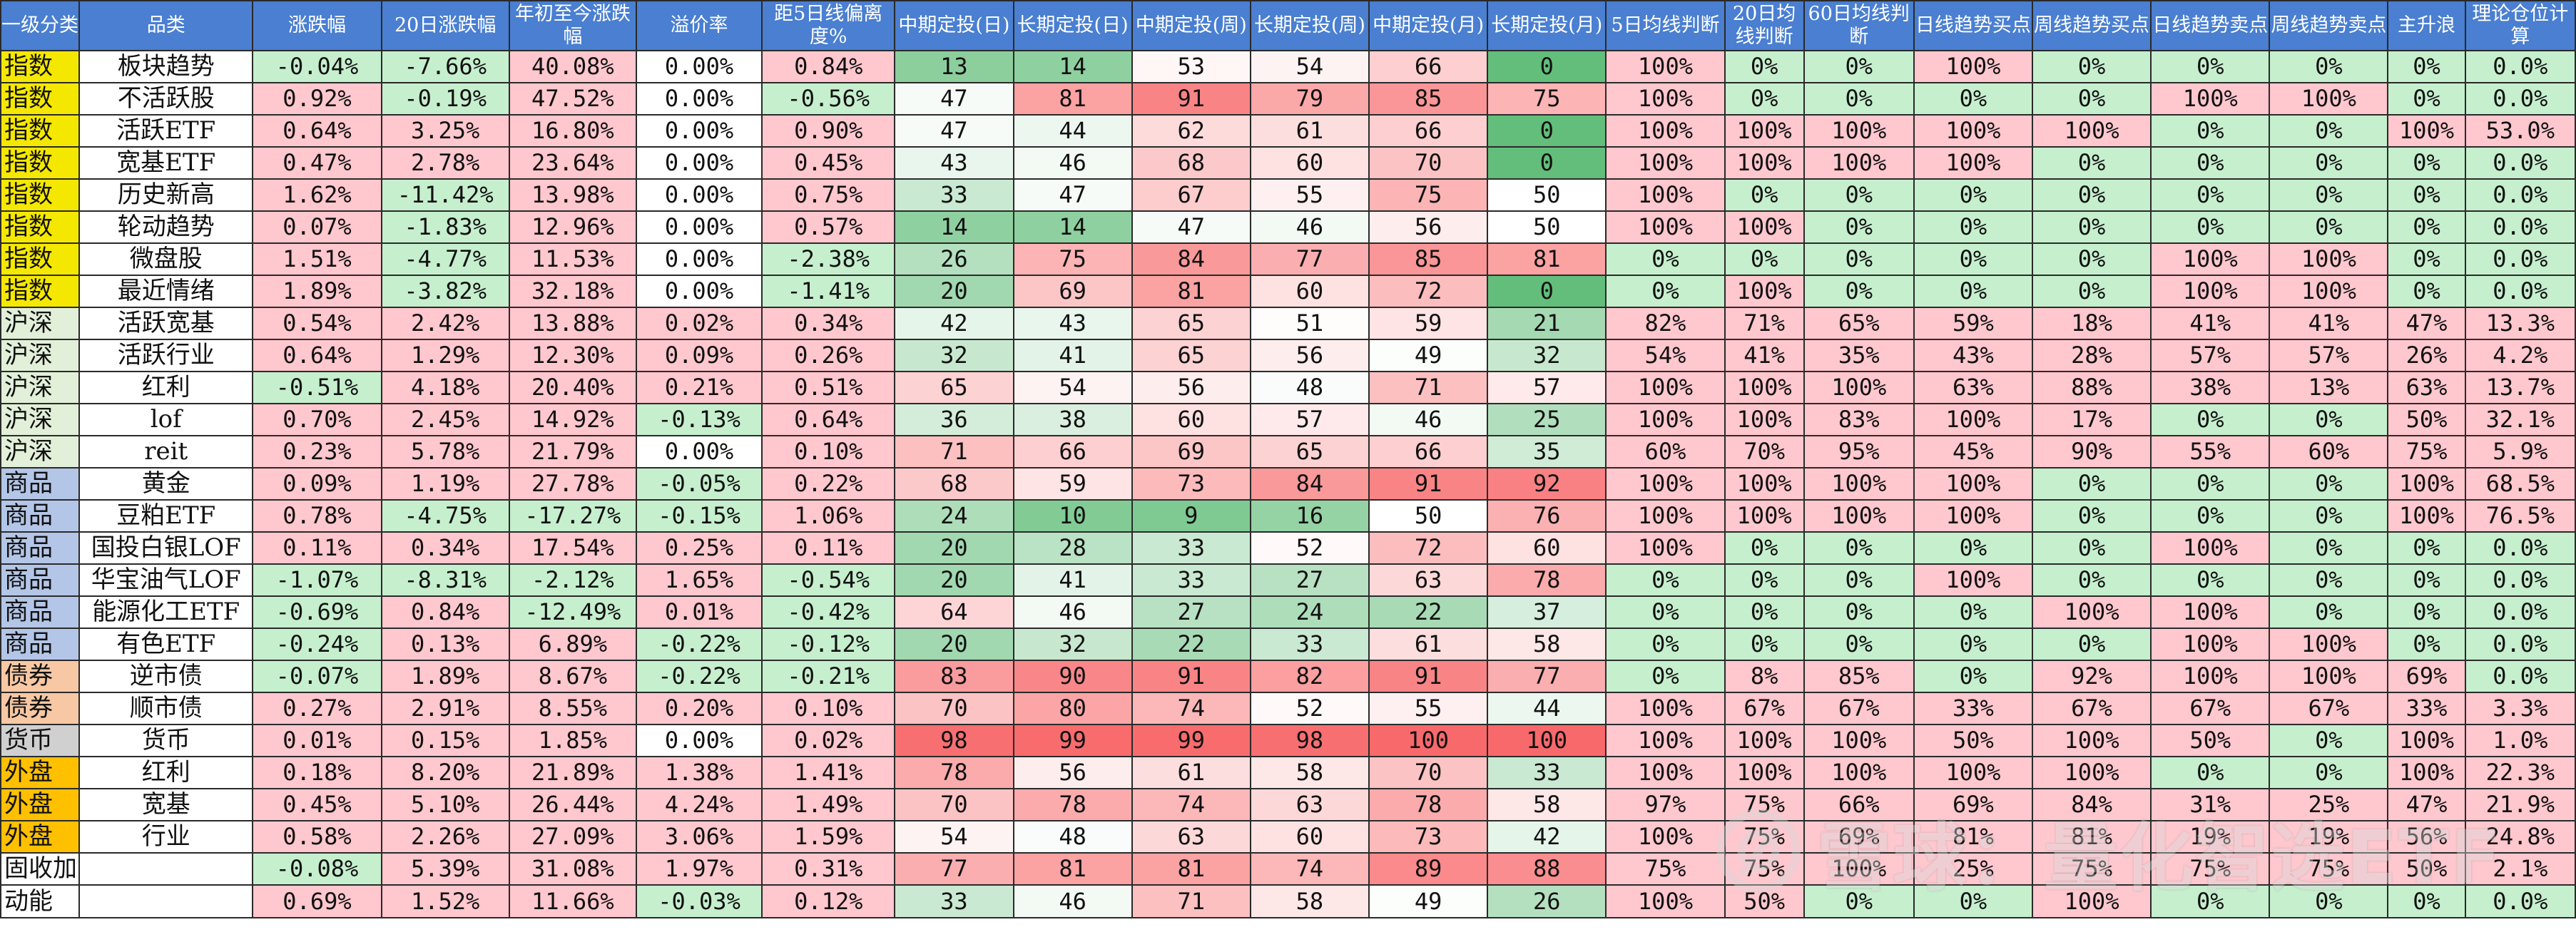 Image resolution: width=2576 pixels, height=937 pixels. What do you see at coordinates (1547, 419) in the screenshot?
I see `long-invest-monthly-cell: 25` at bounding box center [1547, 419].